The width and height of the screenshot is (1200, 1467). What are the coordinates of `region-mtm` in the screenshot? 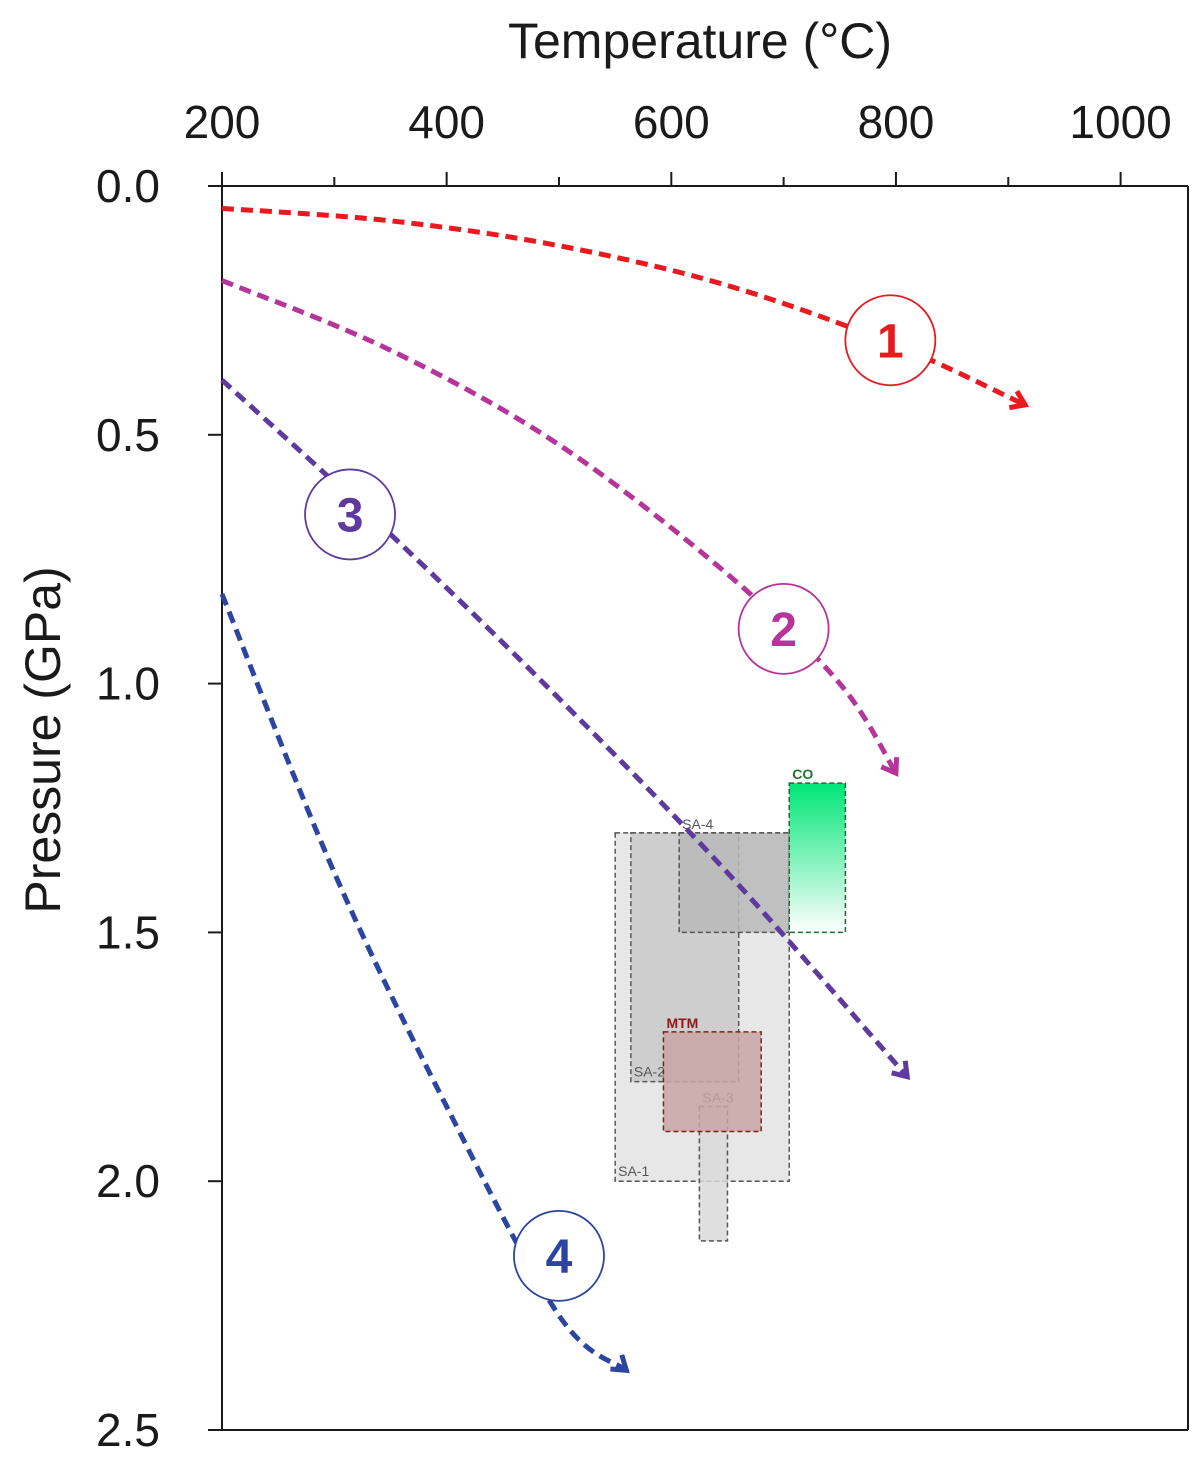 It's located at (712, 1082).